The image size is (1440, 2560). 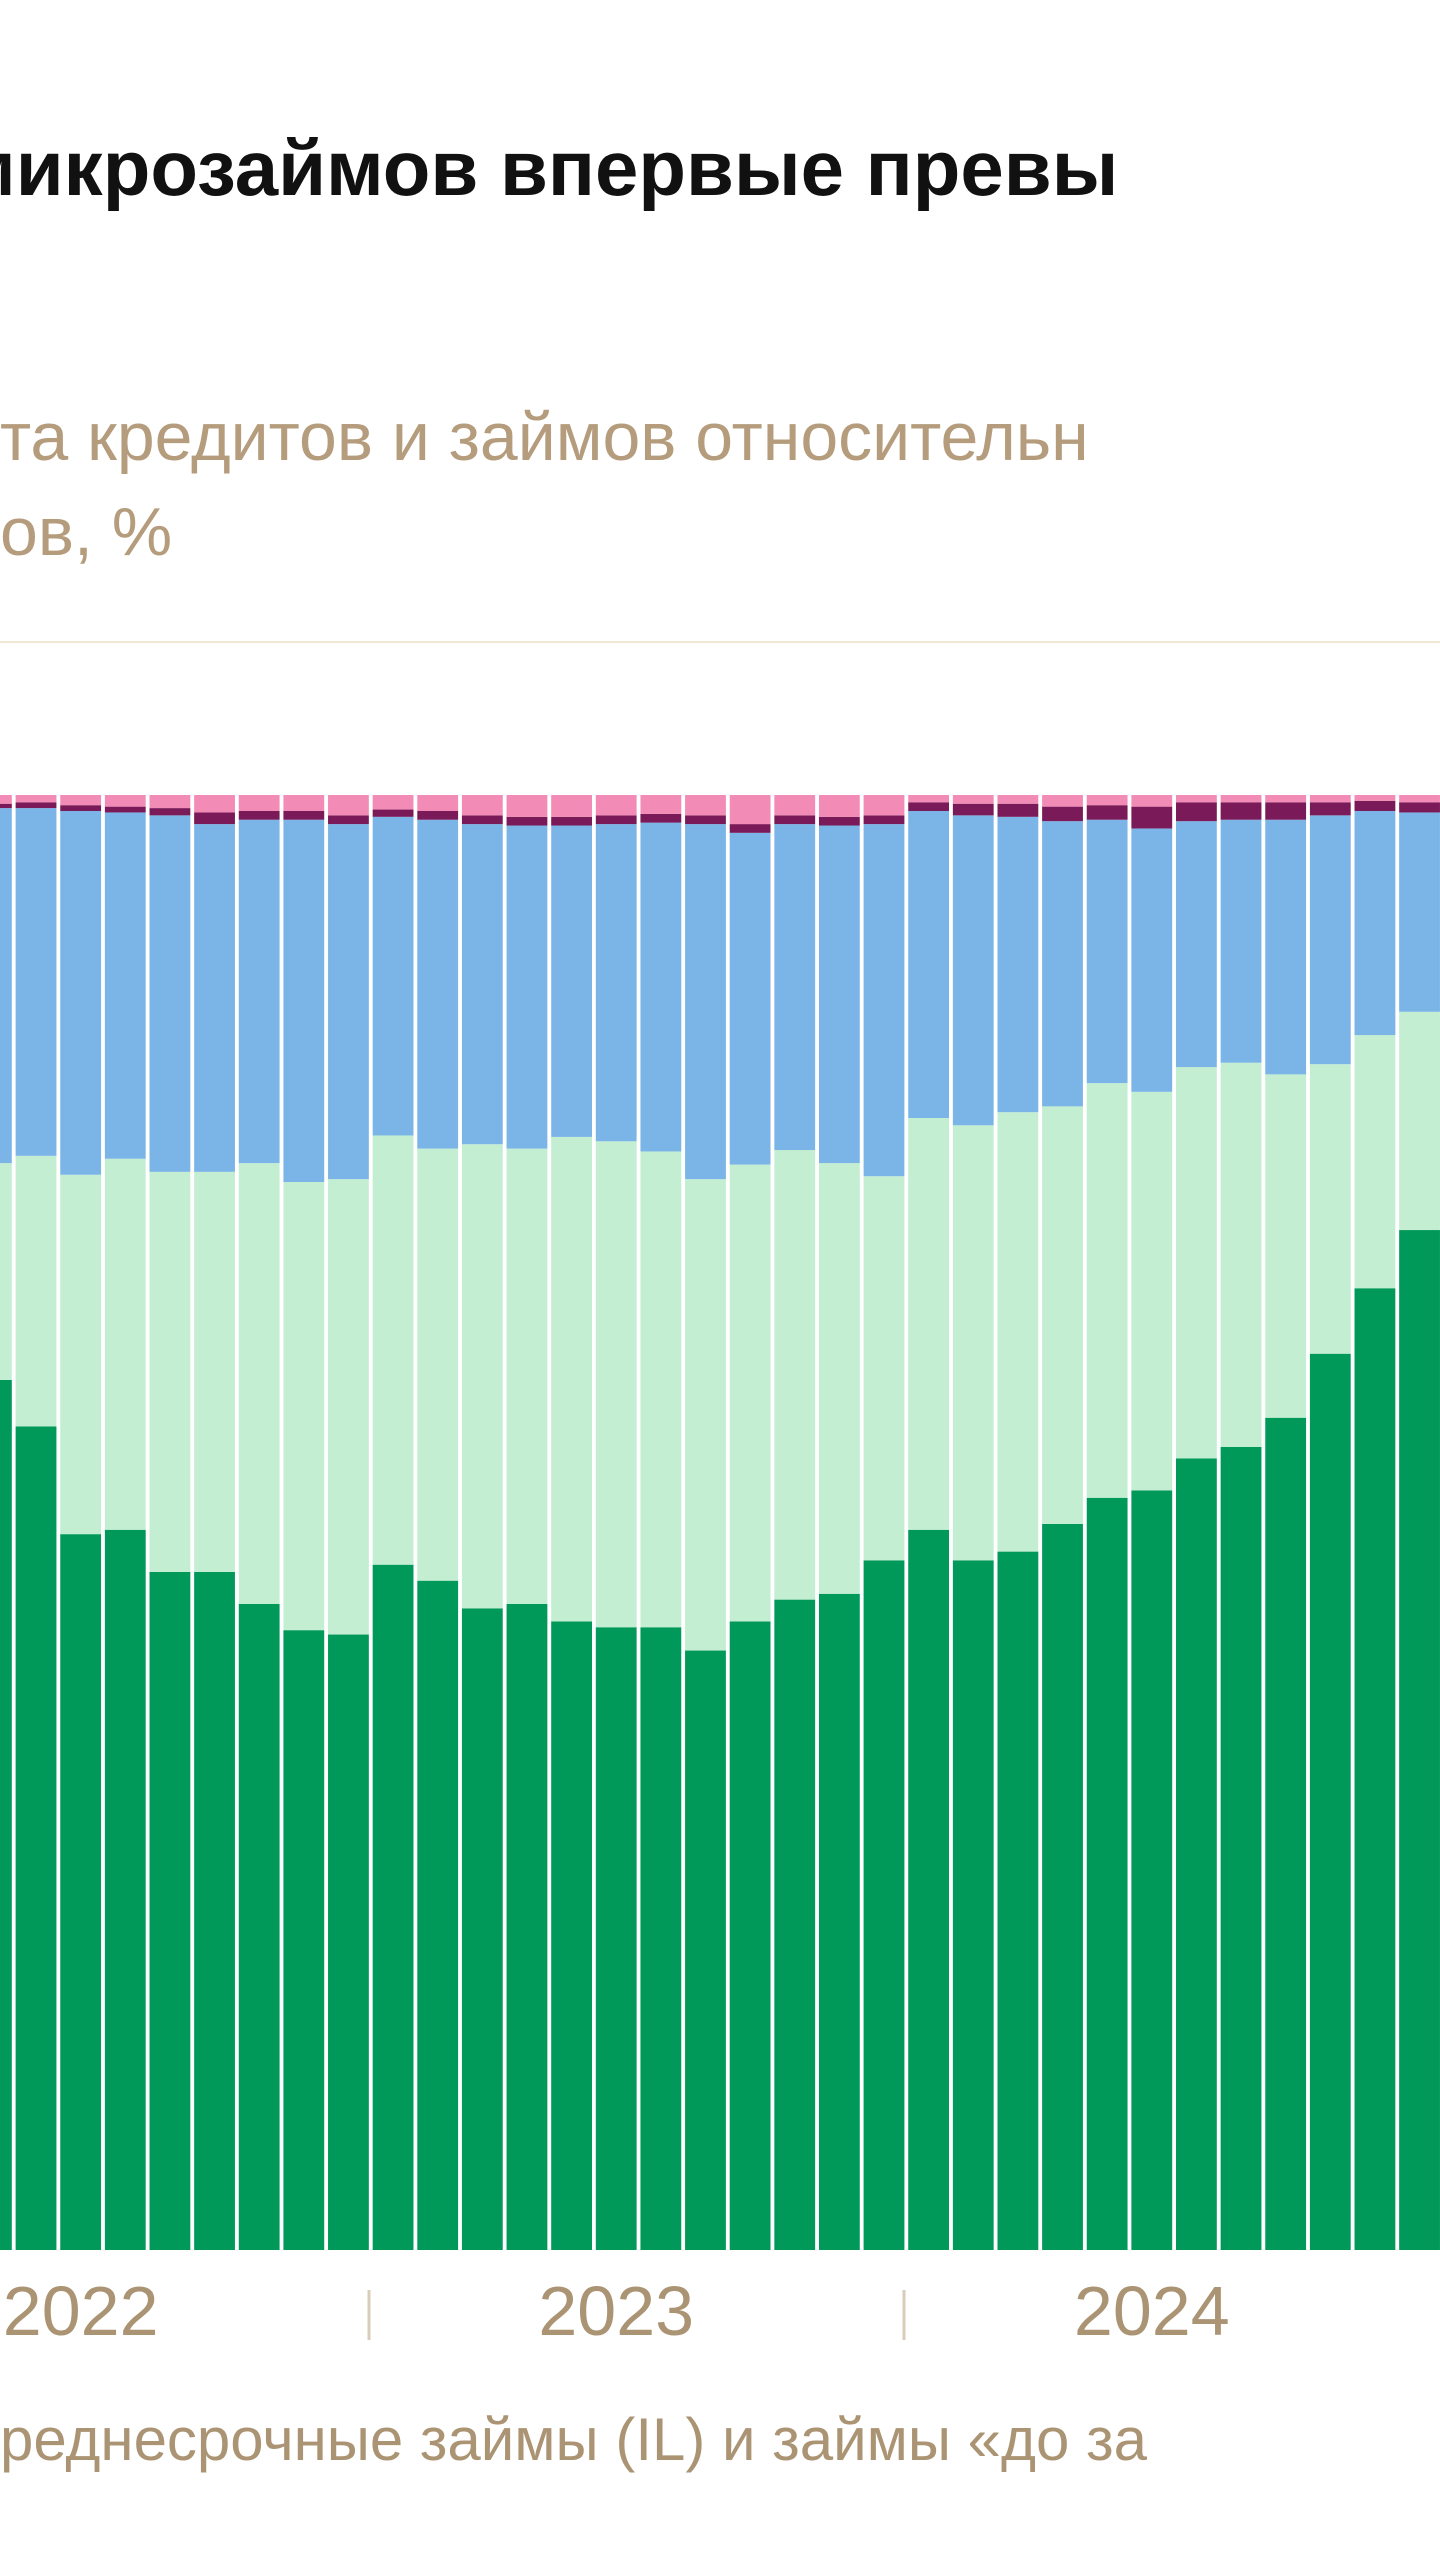 What do you see at coordinates (81, 2311) in the screenshot?
I see `x-tick-label: 2022` at bounding box center [81, 2311].